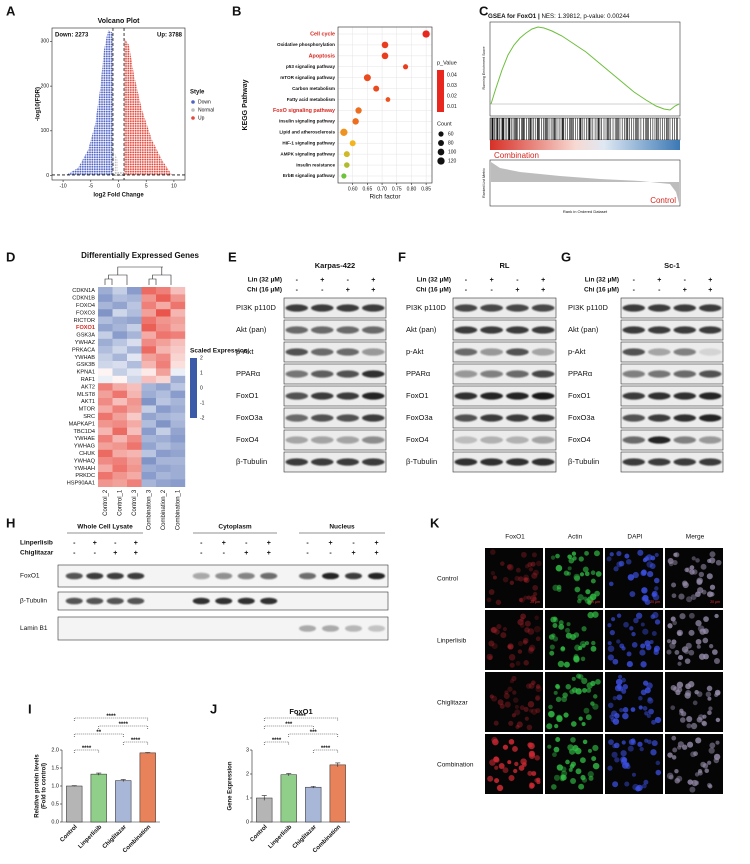  I want to click on gene-label: FOXO3, so click(85, 313).